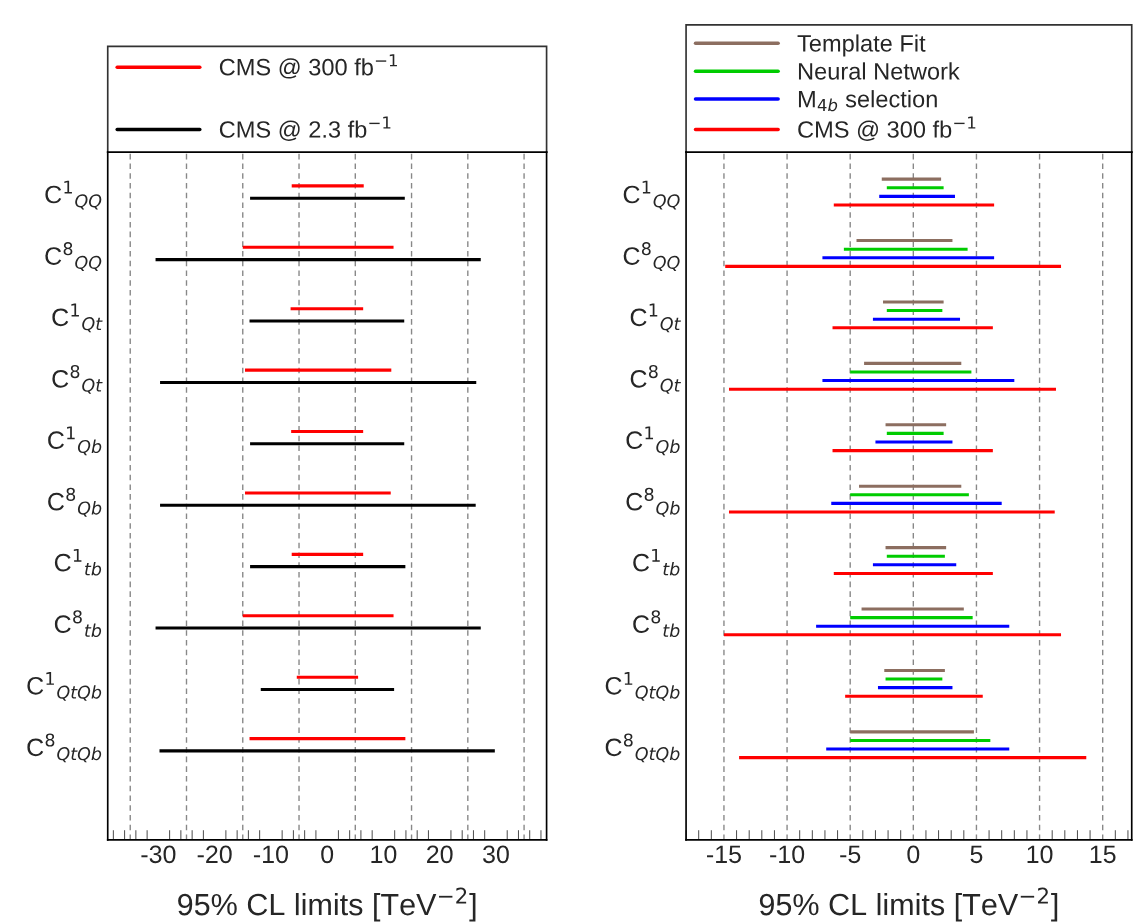  I want to click on x-tick-label: -15, so click(723, 854).